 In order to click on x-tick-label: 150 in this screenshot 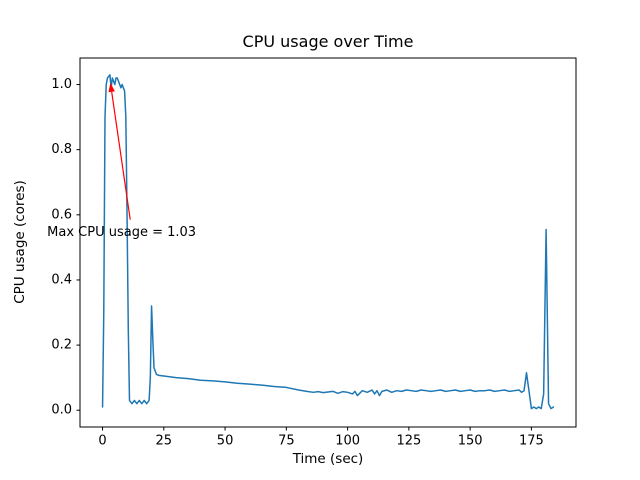, I will do `click(470, 441)`.